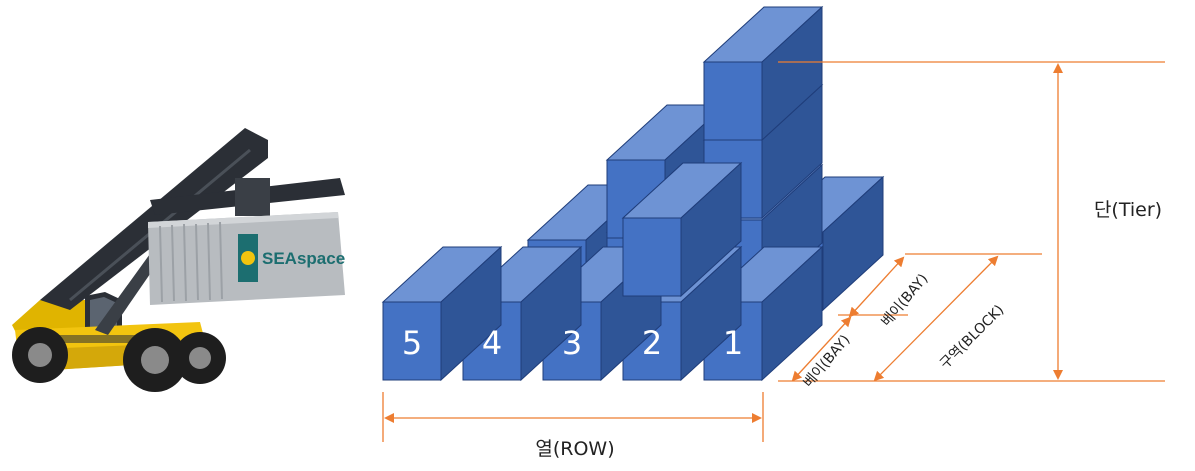 This screenshot has width=1195, height=471. What do you see at coordinates (574, 449) in the screenshot?
I see `row-label: 열(ROW)` at bounding box center [574, 449].